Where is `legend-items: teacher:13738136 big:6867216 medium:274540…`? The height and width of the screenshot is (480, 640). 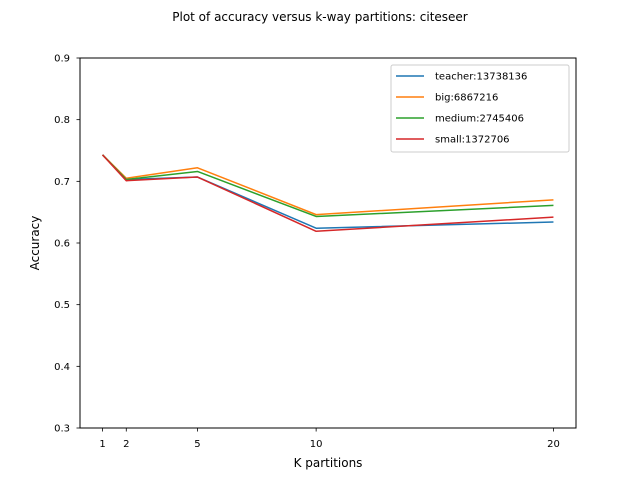 legend-items: teacher:13738136 big:6867216 medium:274540… is located at coordinates (461, 109).